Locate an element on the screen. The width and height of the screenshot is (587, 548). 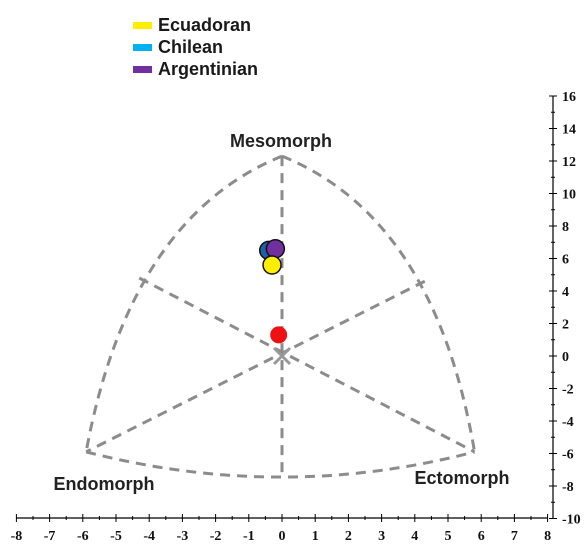
y-tick-label: 4 is located at coordinates (565, 292).